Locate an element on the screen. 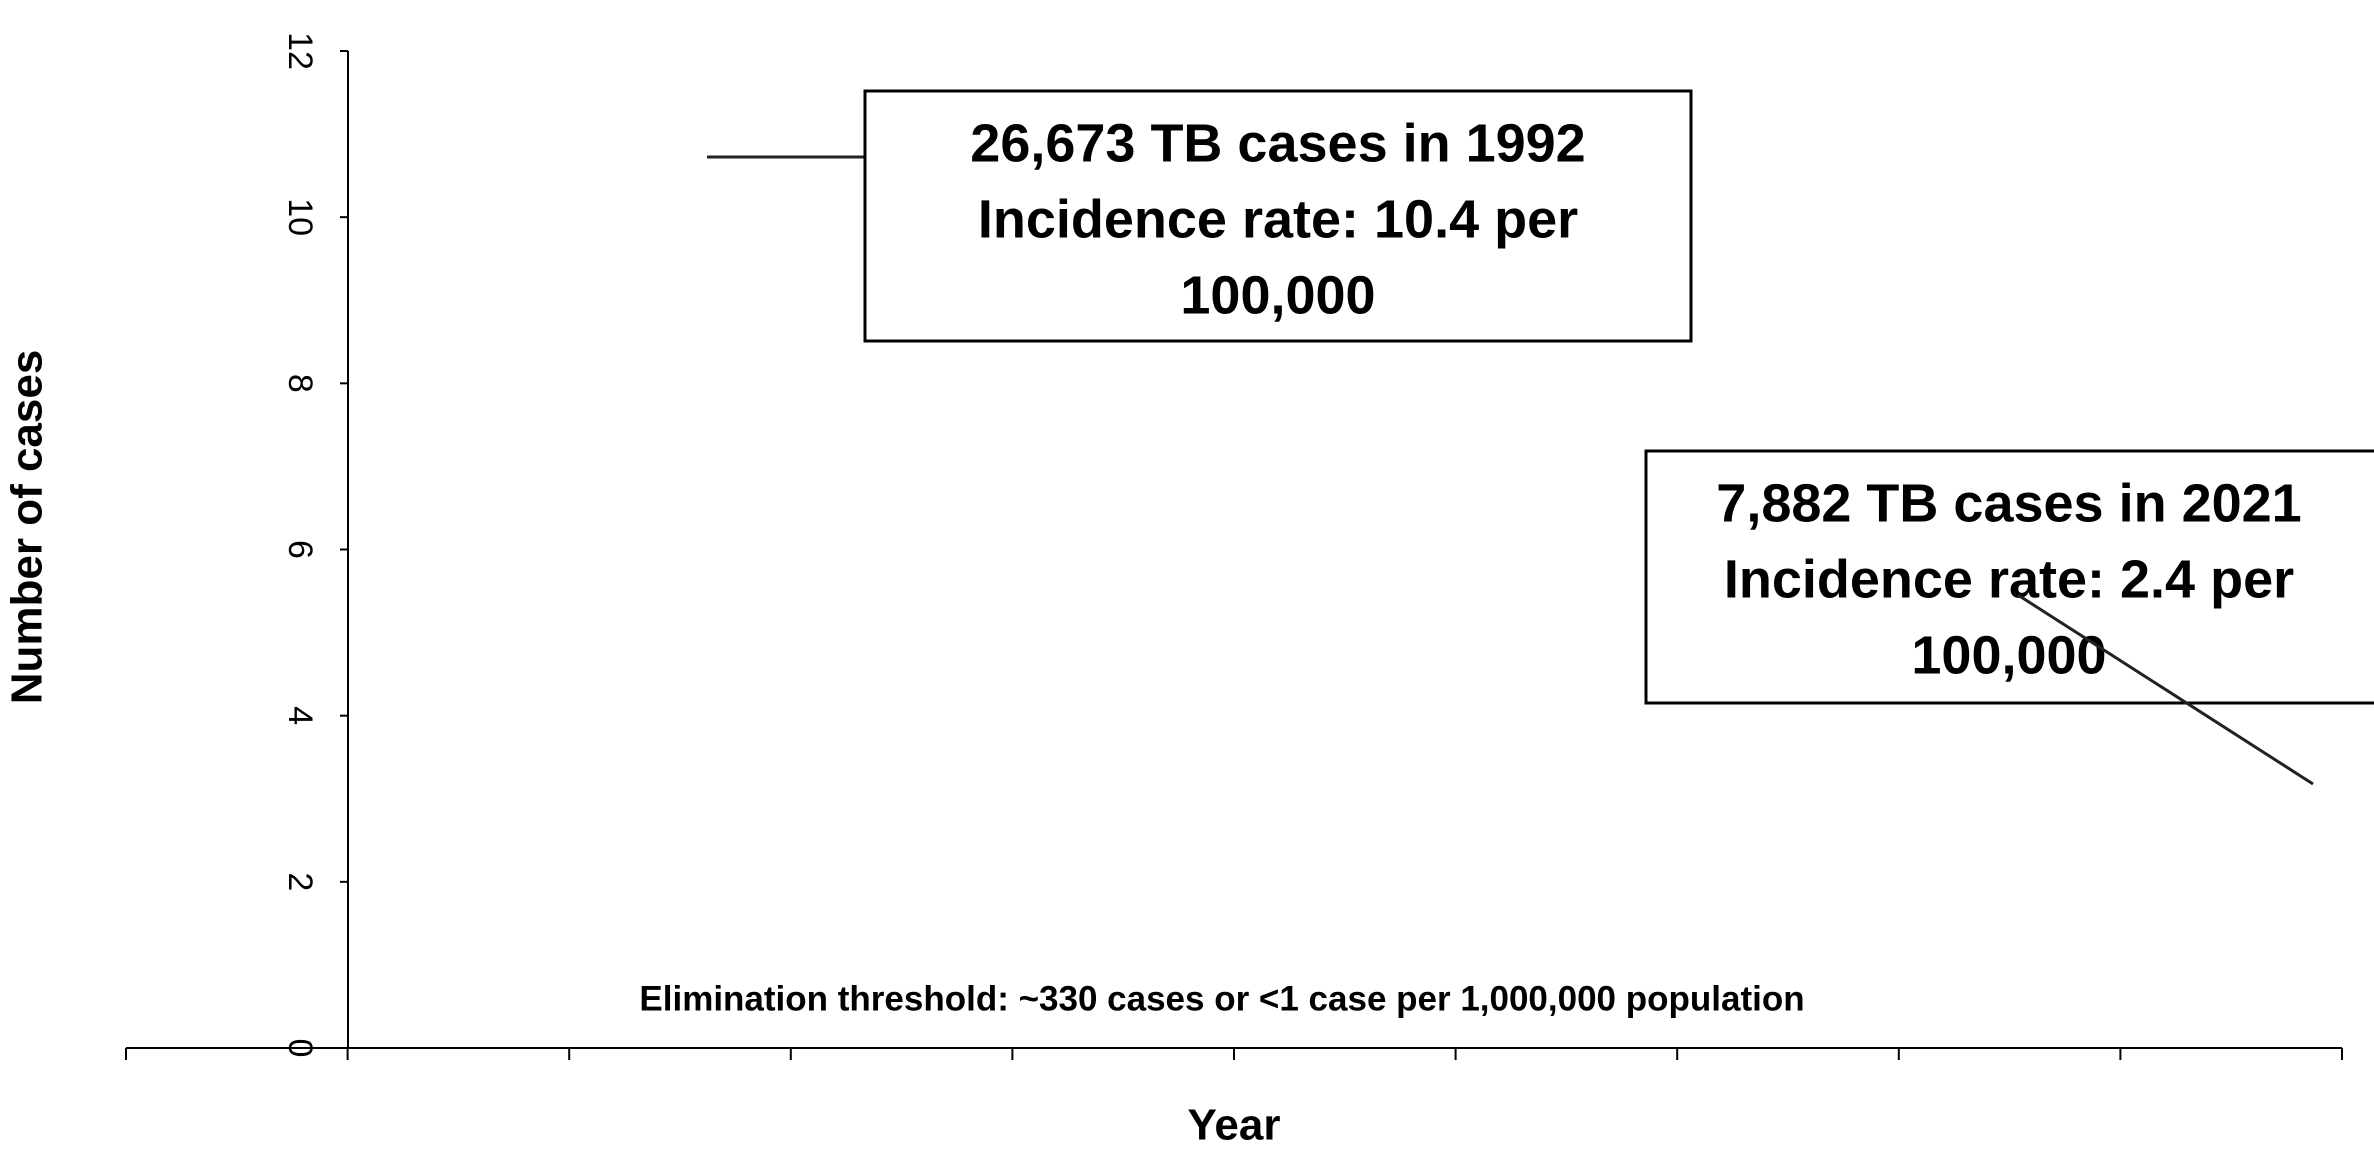 This screenshot has height=1150, width=2374. y-tick-label: 12 is located at coordinates (300, 51).